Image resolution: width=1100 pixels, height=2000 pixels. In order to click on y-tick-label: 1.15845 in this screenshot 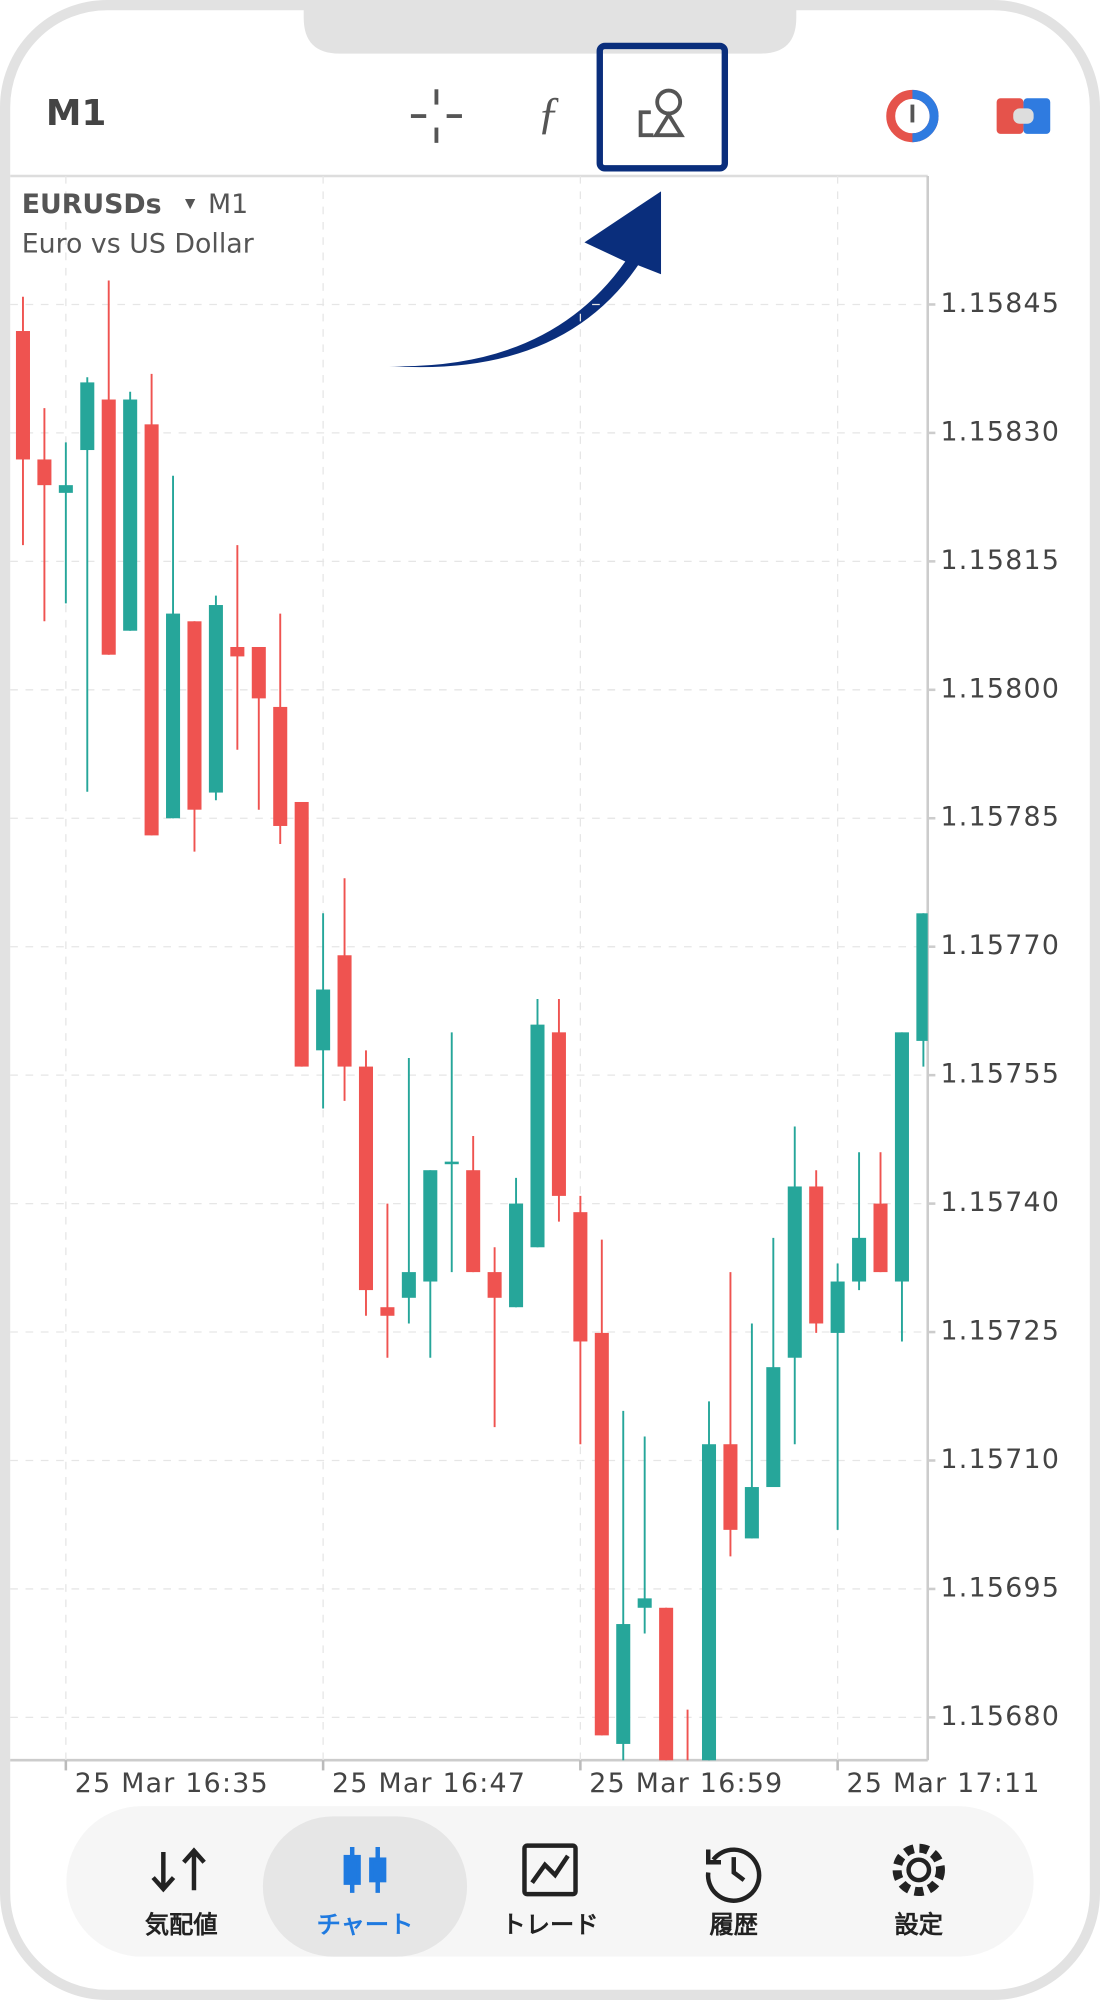, I will do `click(1000, 303)`.